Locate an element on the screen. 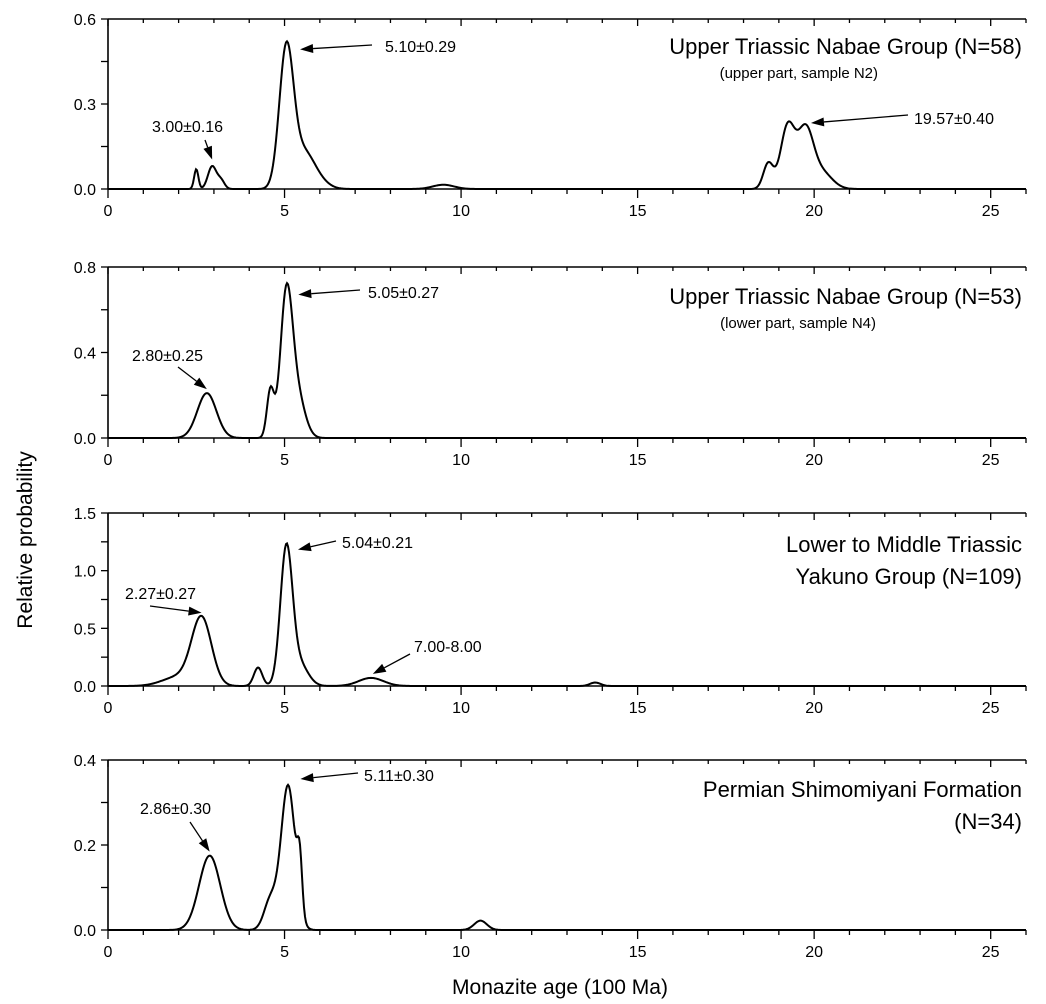 The height and width of the screenshot is (1004, 1046). y-tick-label: 1.5 is located at coordinates (85, 514).